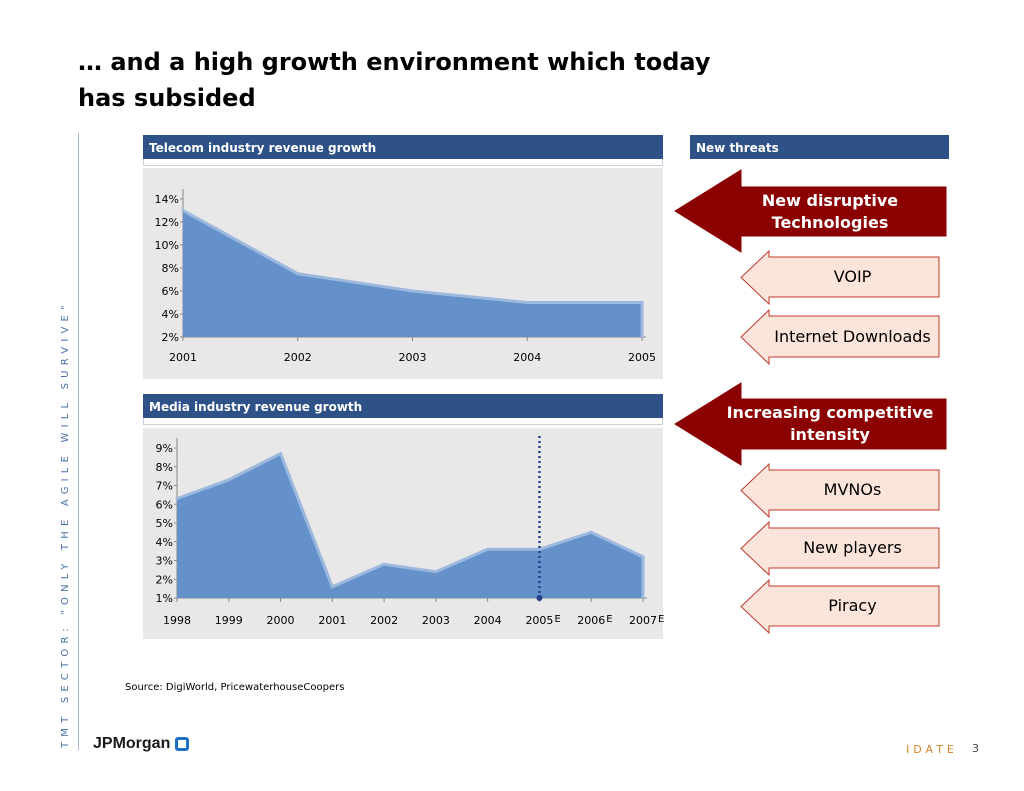  Describe the element at coordinates (591, 620) in the screenshot. I see `x-tick-label: 2006` at that location.